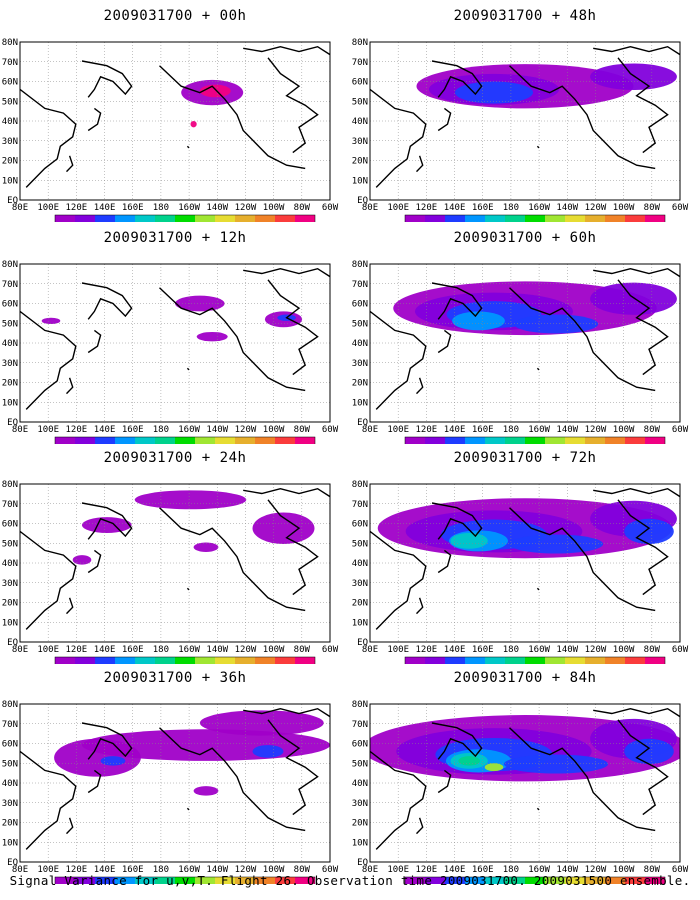  Describe the element at coordinates (525, 238) in the screenshot. I see `panel-title: 2009031700 + 60h` at that location.